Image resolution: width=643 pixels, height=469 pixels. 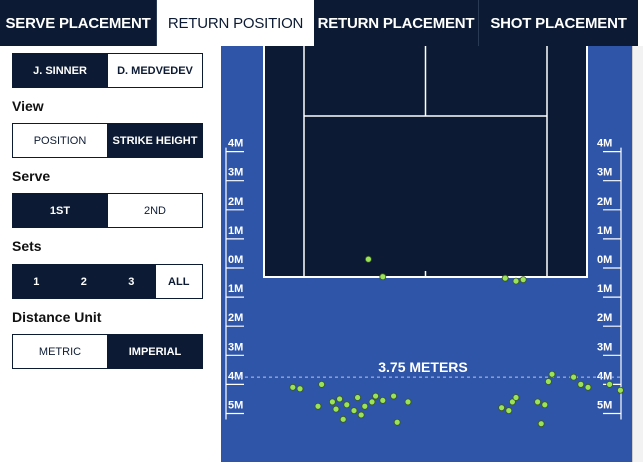 What do you see at coordinates (57, 317) in the screenshot?
I see `distance-unit-label: Distance Unit` at bounding box center [57, 317].